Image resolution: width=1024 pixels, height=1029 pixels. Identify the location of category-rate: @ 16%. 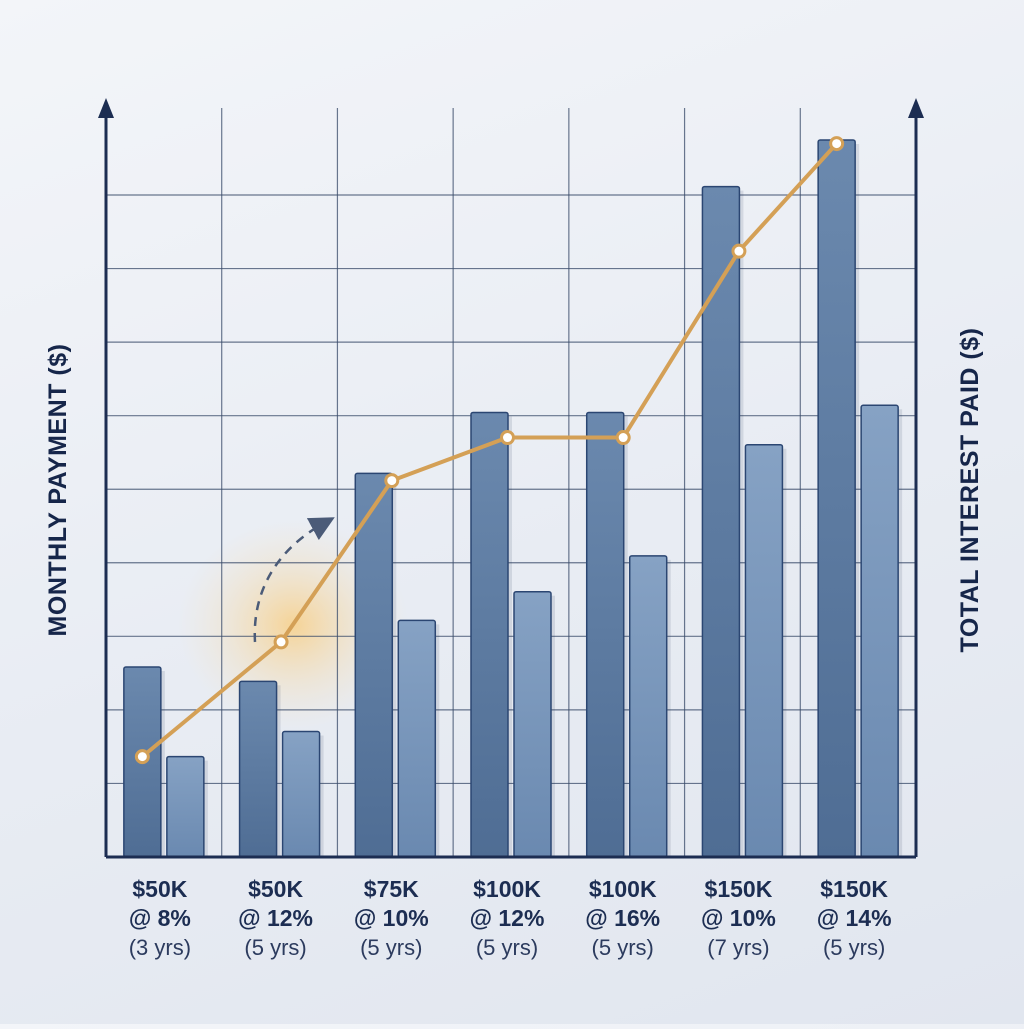
(622, 918).